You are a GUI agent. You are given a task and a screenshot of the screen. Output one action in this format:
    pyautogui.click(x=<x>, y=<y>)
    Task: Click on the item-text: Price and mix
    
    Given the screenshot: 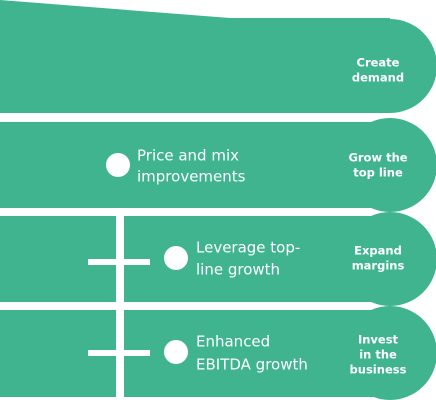 What is the action you would take?
    pyautogui.click(x=188, y=156)
    